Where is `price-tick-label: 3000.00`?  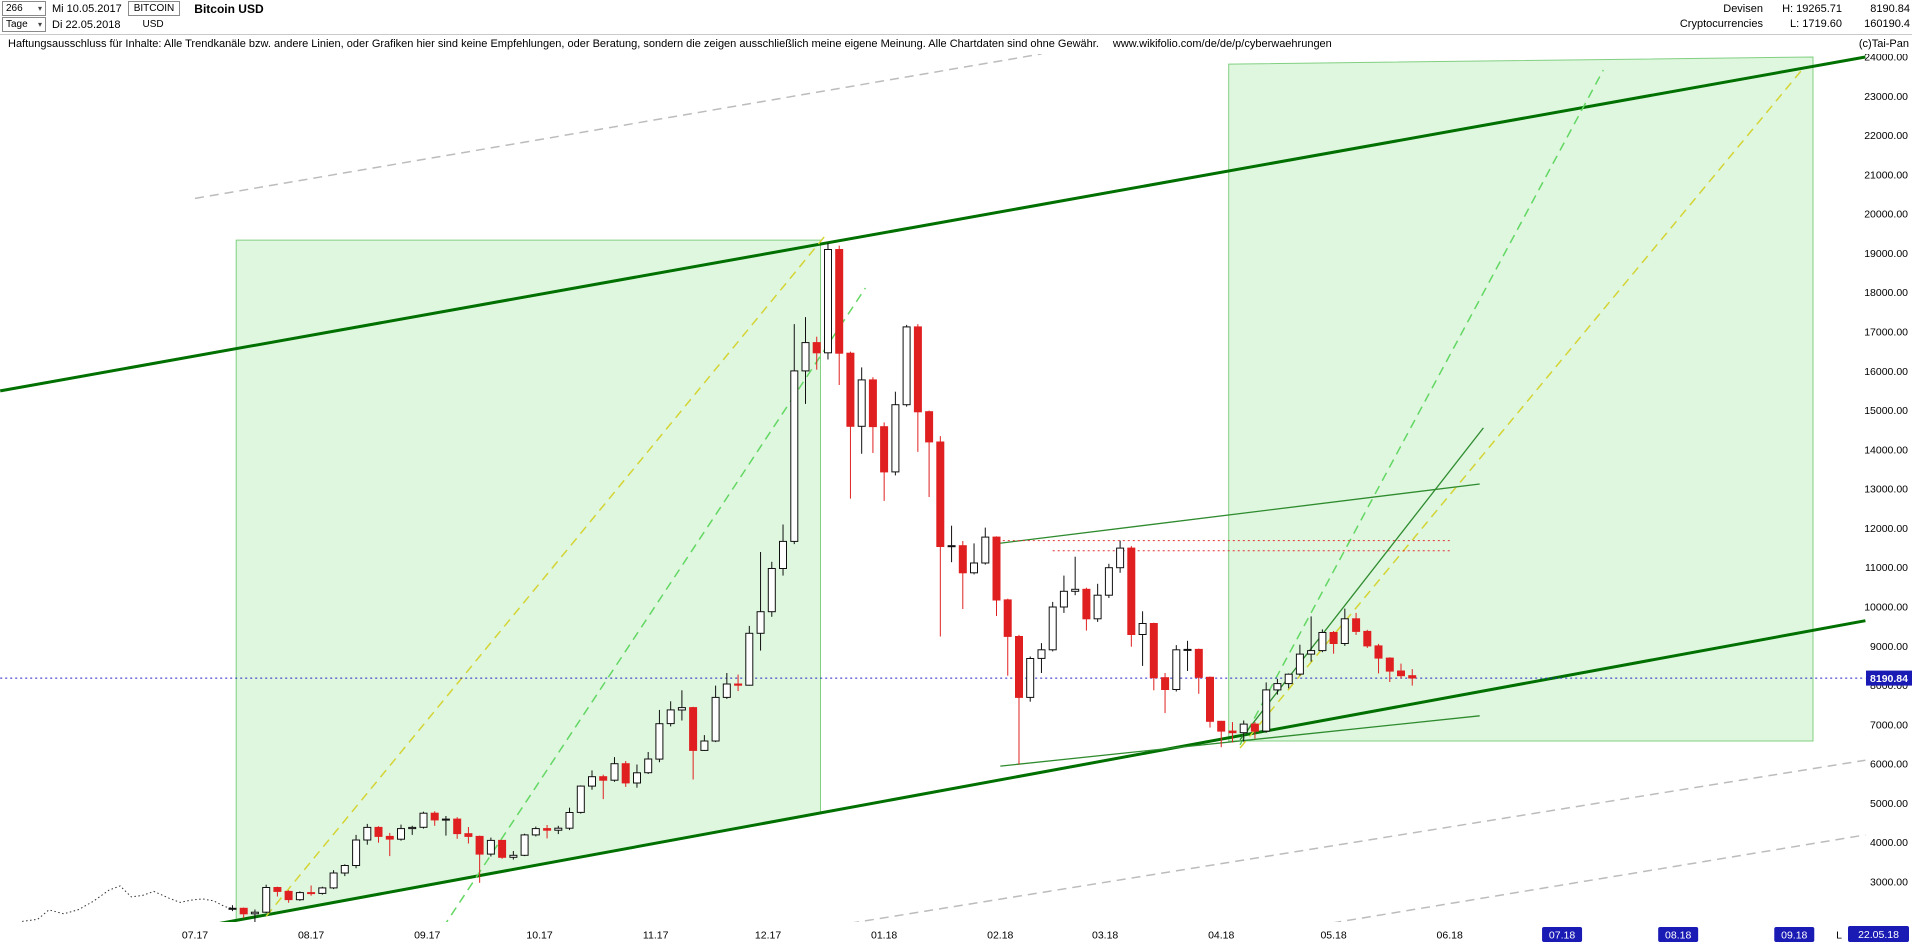
price-tick-label: 3000.00 is located at coordinates (1889, 883).